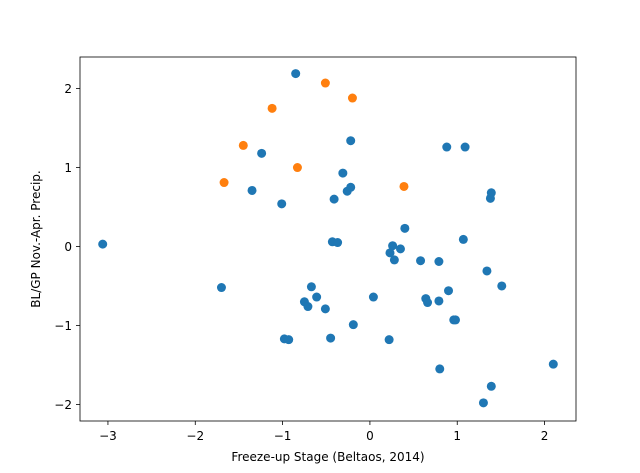 Image resolution: width=640 pixels, height=473 pixels. I want to click on x-tick-label: −1, so click(283, 436).